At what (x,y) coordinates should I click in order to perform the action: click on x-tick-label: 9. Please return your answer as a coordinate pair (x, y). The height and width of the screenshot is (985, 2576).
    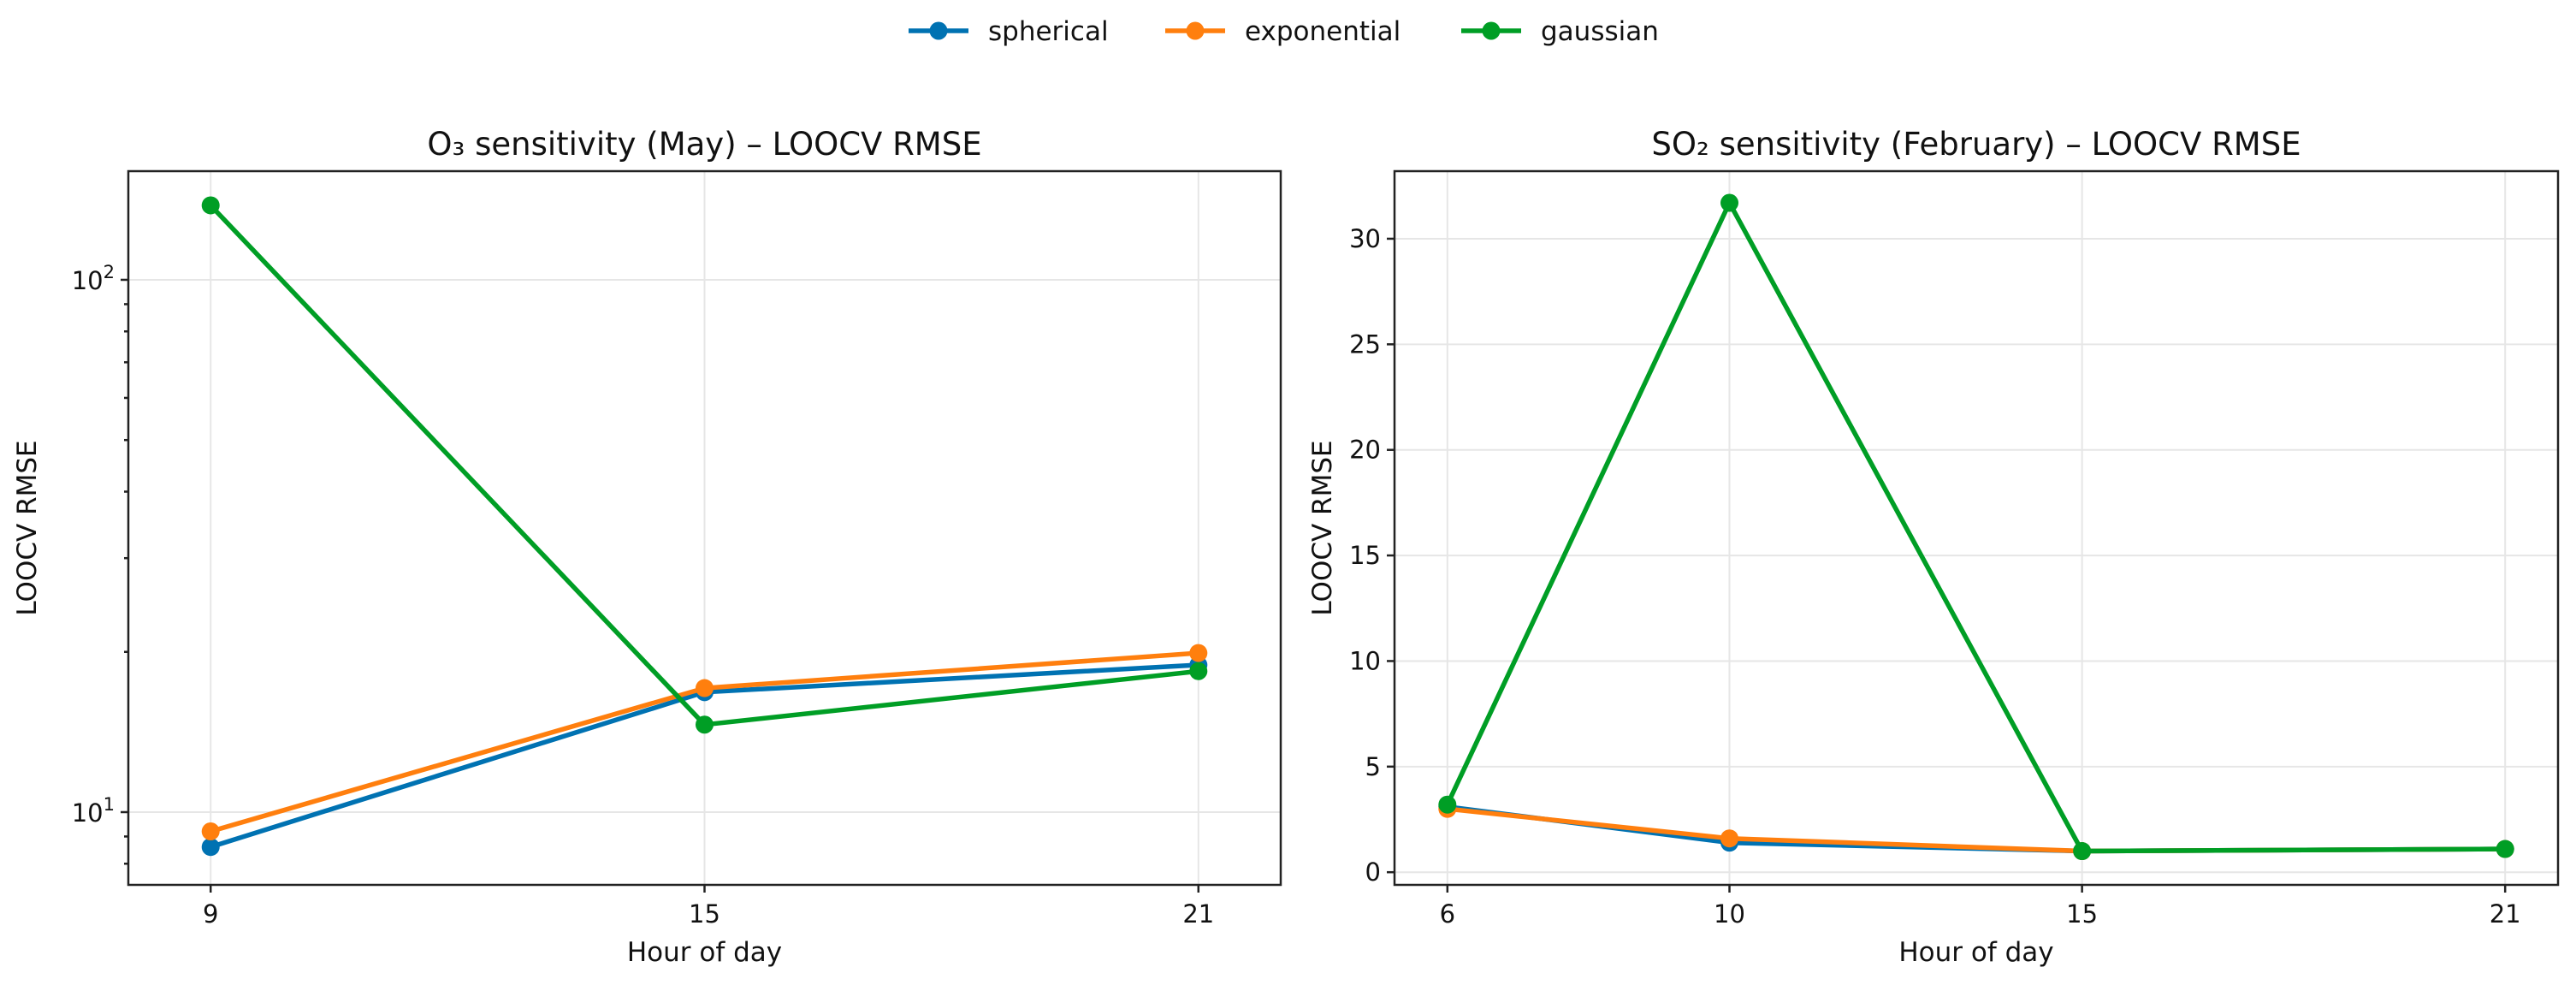
    Looking at the image, I should click on (211, 914).